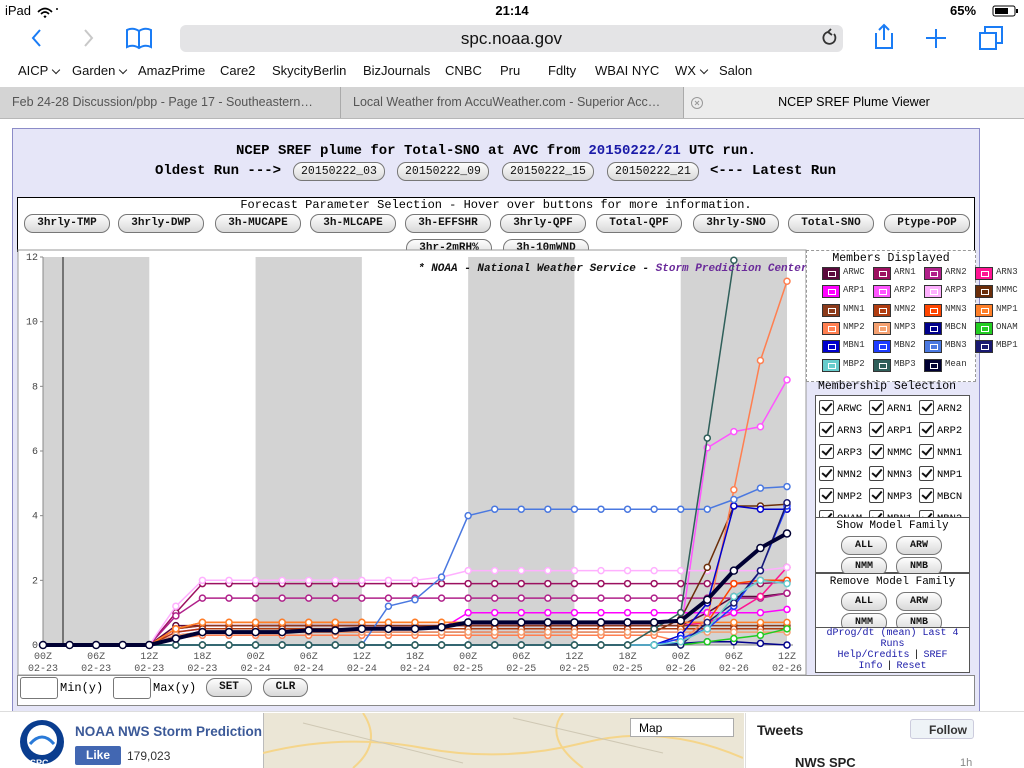 This screenshot has width=1024, height=768. Describe the element at coordinates (161, 223) in the screenshot. I see `param-button: 3hrly-DWP` at that location.